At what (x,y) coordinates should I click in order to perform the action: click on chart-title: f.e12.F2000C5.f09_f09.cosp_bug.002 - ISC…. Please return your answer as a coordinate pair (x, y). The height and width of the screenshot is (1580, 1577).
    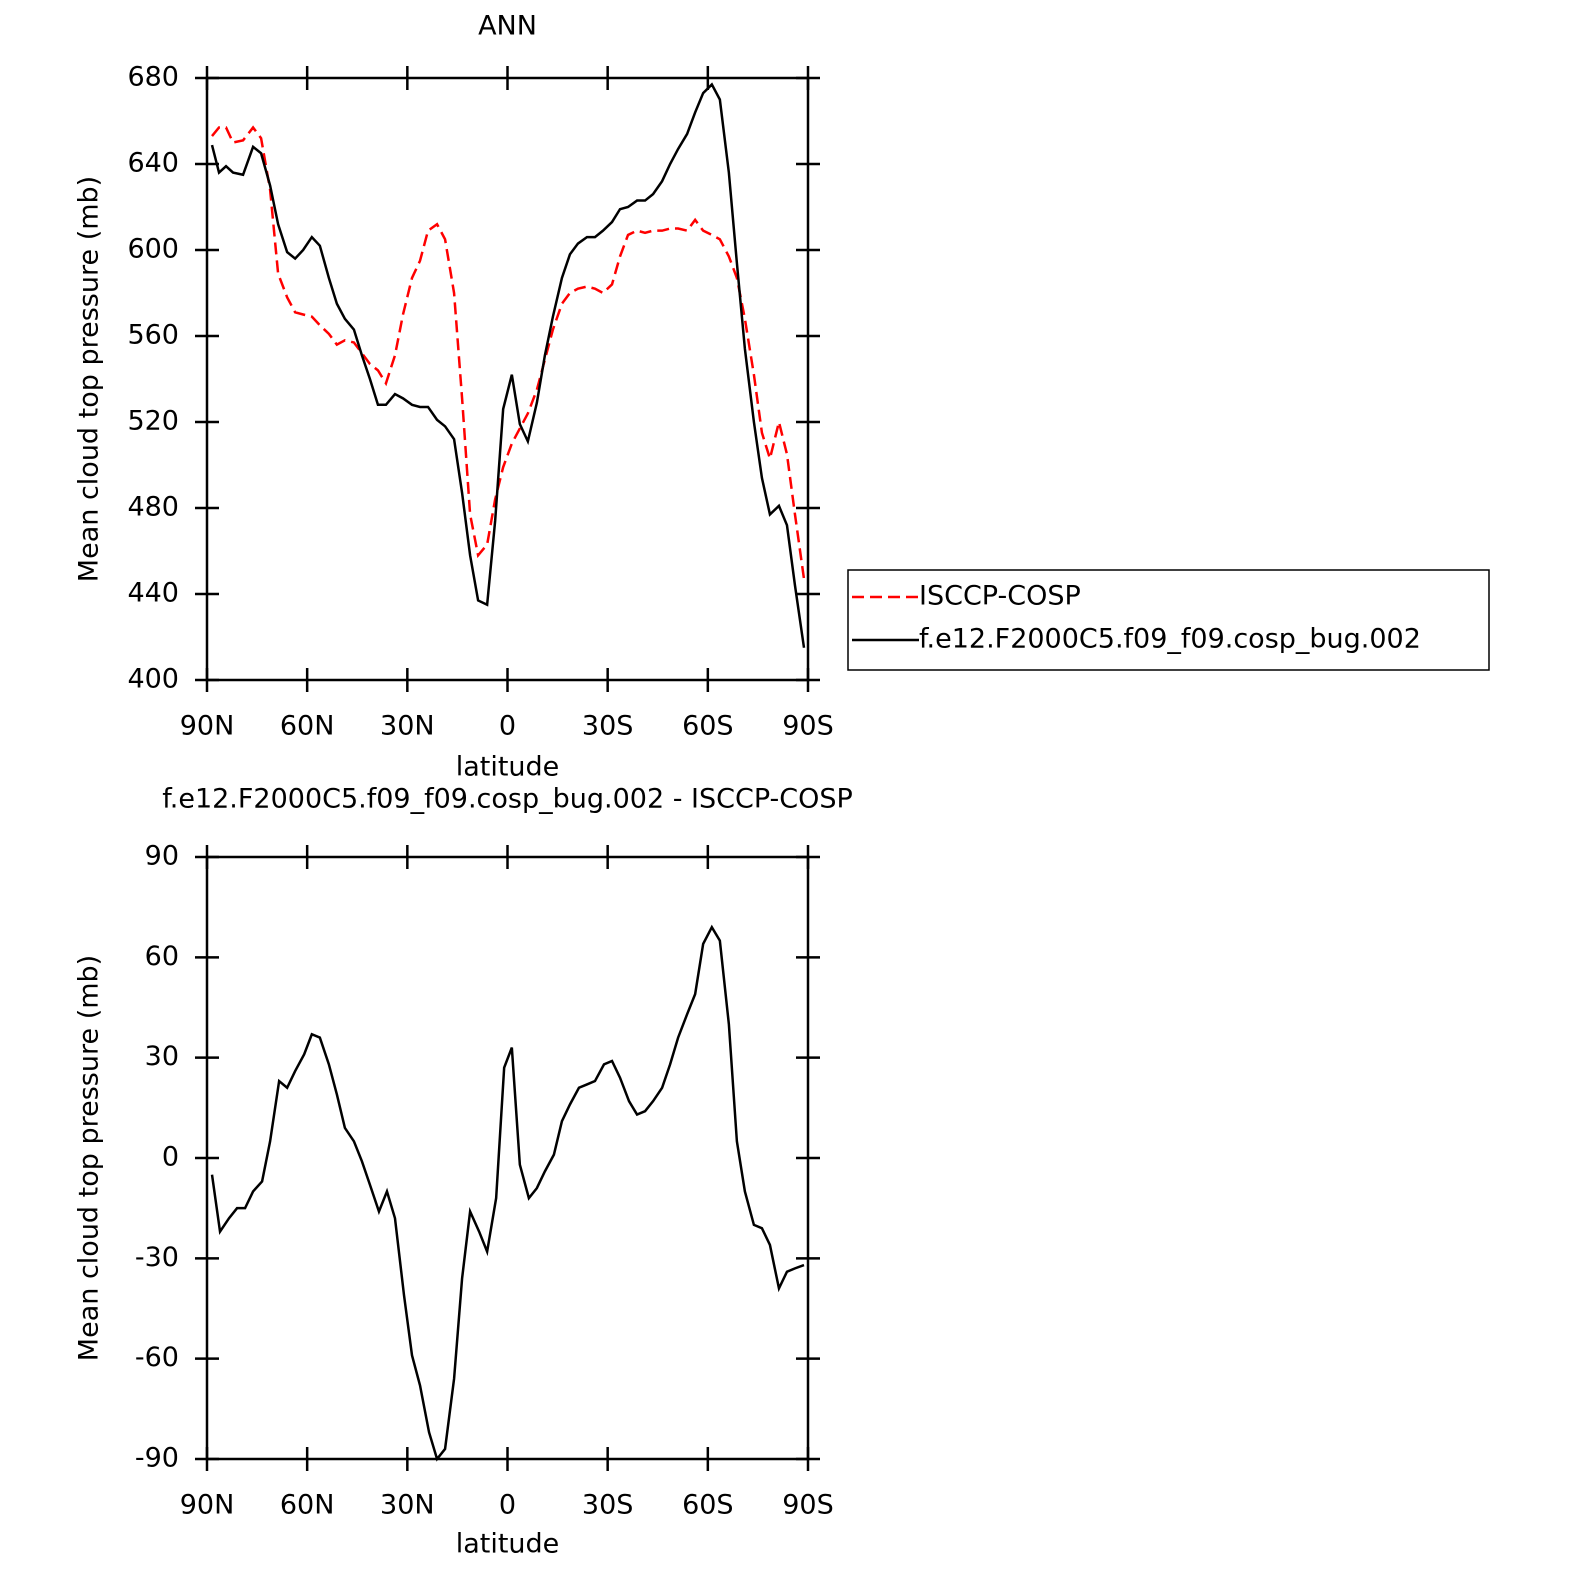
    Looking at the image, I should click on (507, 799).